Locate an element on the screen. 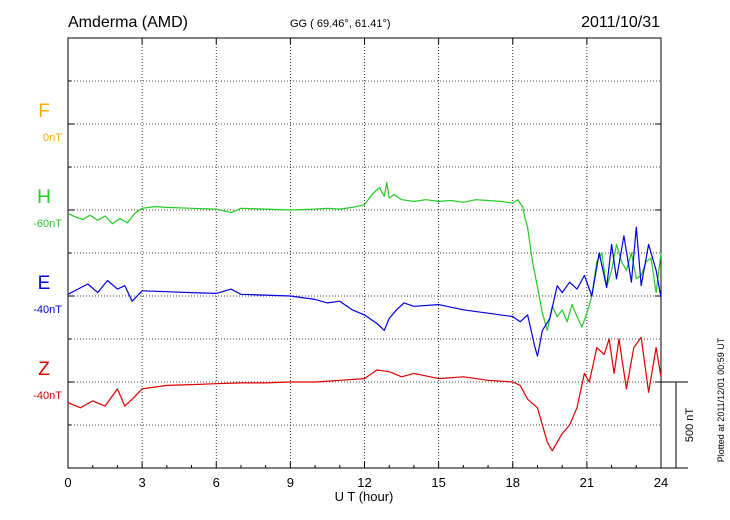 The height and width of the screenshot is (520, 730). panel-baseline-z: -40nT is located at coordinates (47, 396).